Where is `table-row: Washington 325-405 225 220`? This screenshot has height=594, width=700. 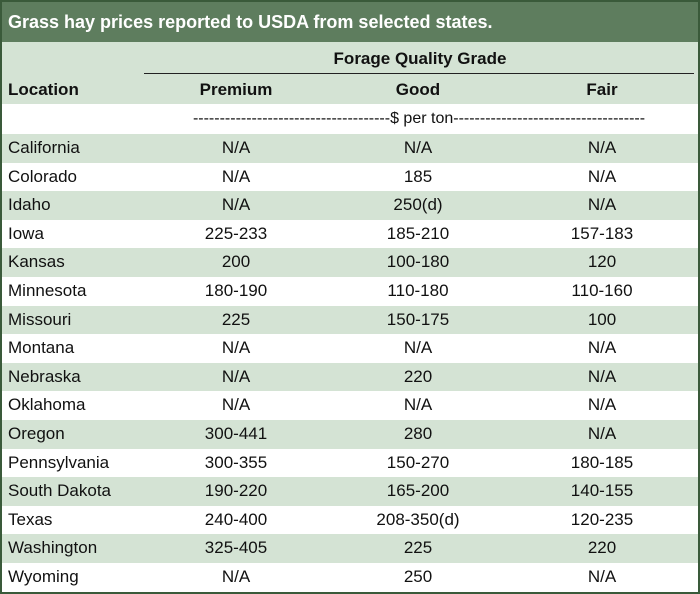
table-row: Washington 325-405 225 220 is located at coordinates (350, 548).